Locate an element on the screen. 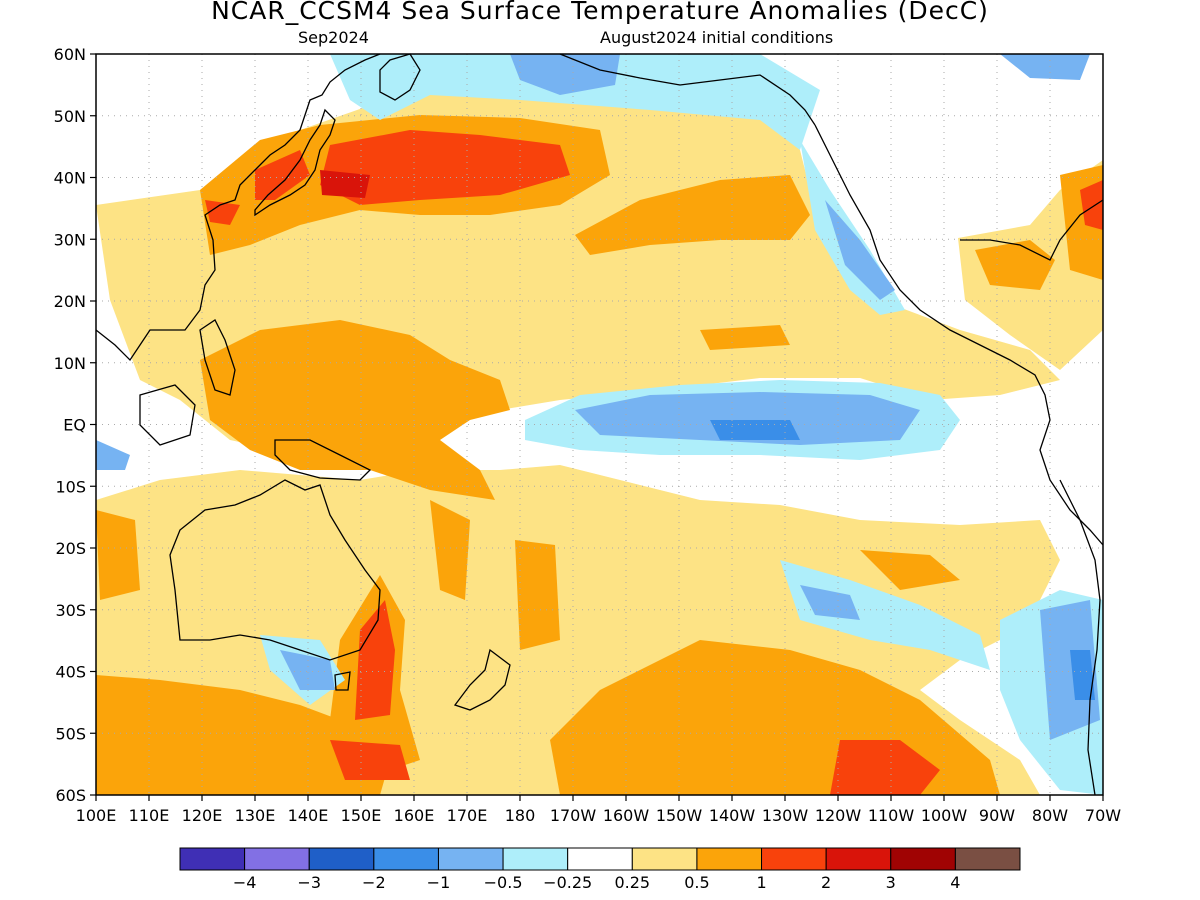 This screenshot has height=900, width=1200. lon-tick-label: 110E is located at coordinates (149, 815).